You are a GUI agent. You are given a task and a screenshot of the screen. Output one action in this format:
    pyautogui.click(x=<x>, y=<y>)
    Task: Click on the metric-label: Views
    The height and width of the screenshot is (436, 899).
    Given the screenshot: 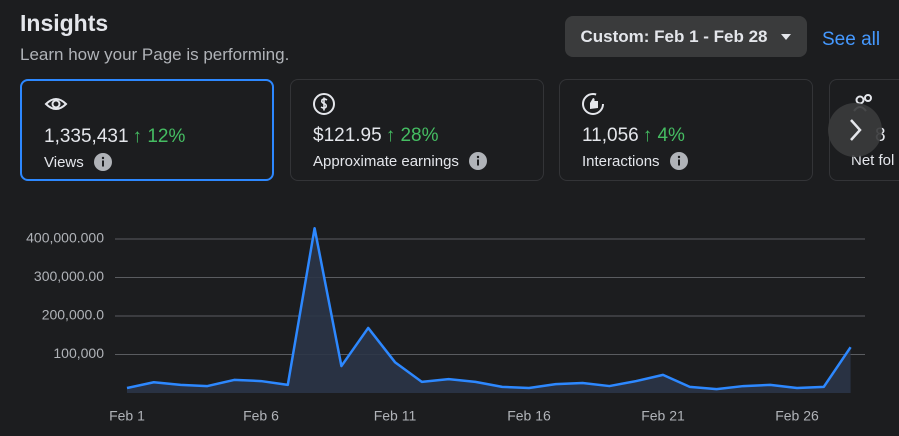 What is the action you would take?
    pyautogui.click(x=78, y=162)
    